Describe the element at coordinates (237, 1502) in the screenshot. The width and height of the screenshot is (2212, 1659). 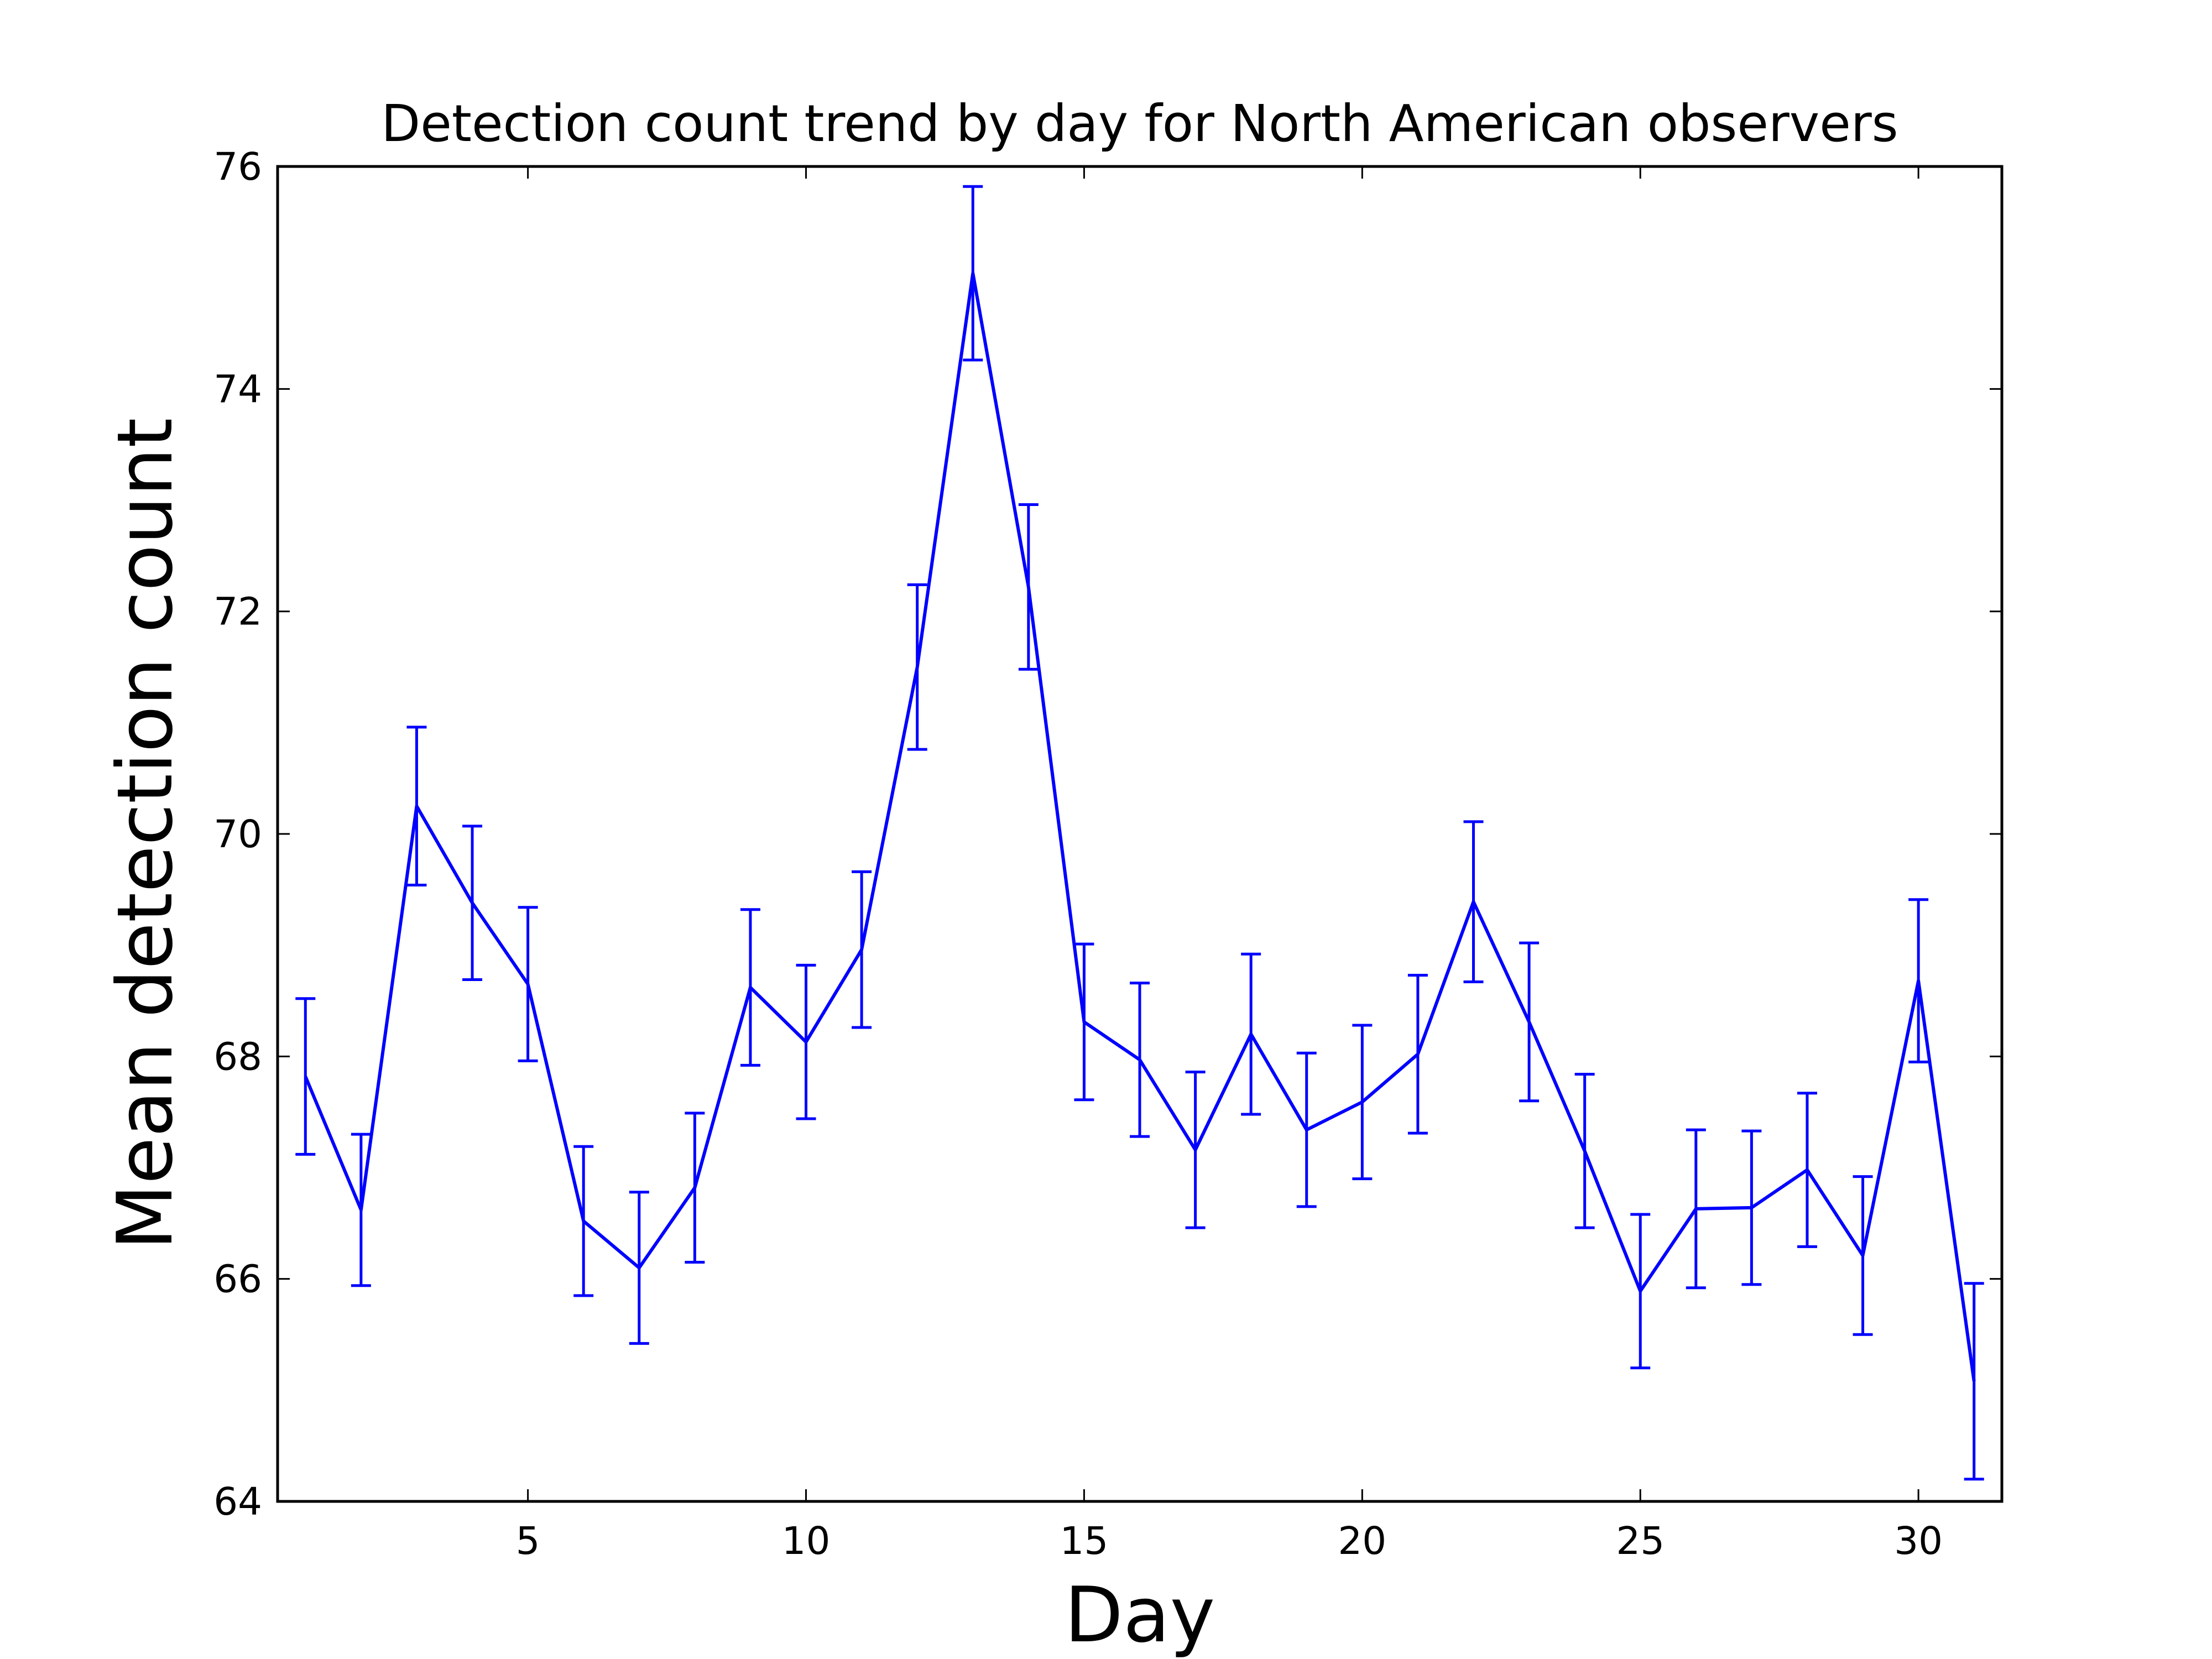
I see `y-tick-label: 64` at that location.